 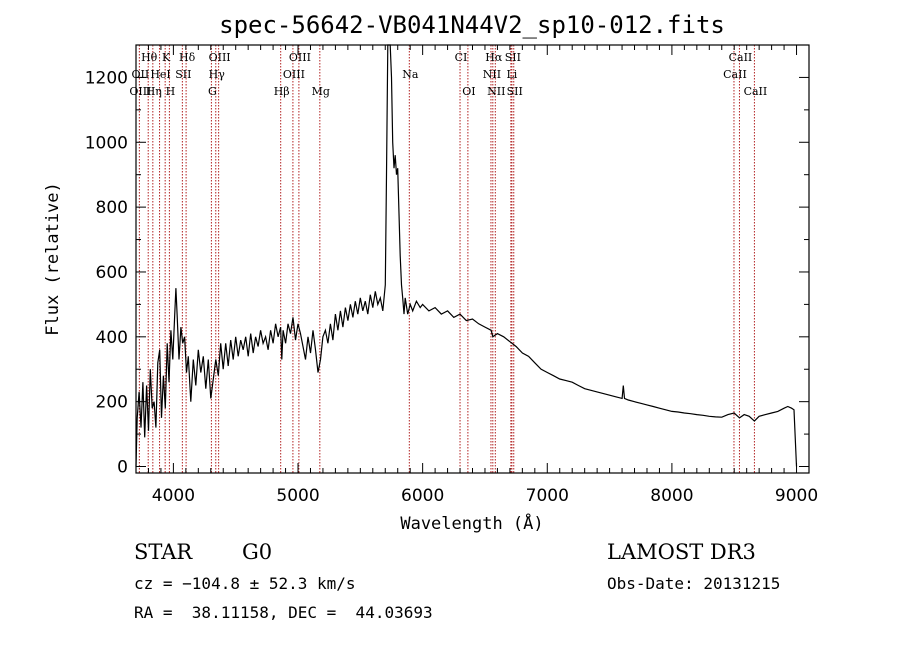 I want to click on spectral-line-label: Hα, so click(x=494, y=57).